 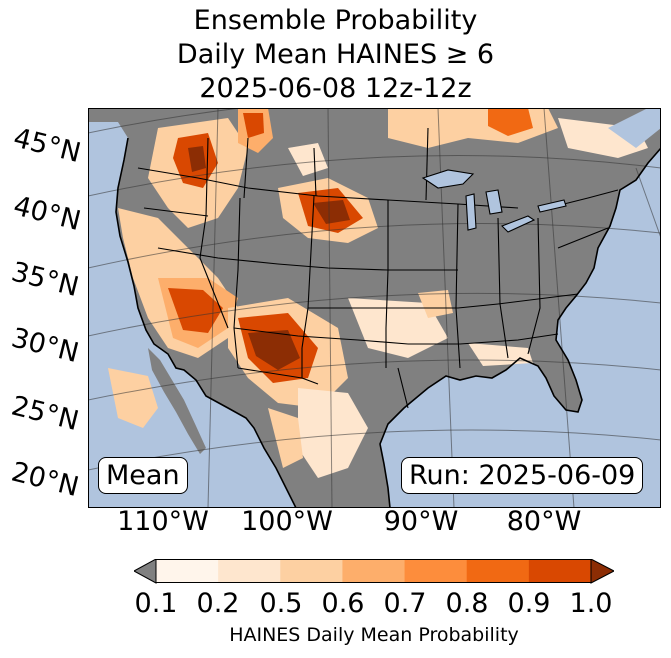 What do you see at coordinates (335, 20) in the screenshot?
I see `title-line-1: Ensemble Probability` at bounding box center [335, 20].